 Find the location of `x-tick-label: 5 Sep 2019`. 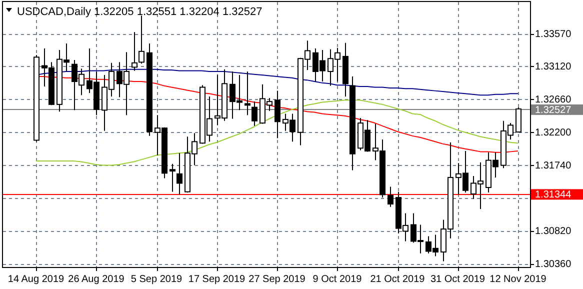

x-tick-label: 5 Sep 2019 is located at coordinates (156, 279).